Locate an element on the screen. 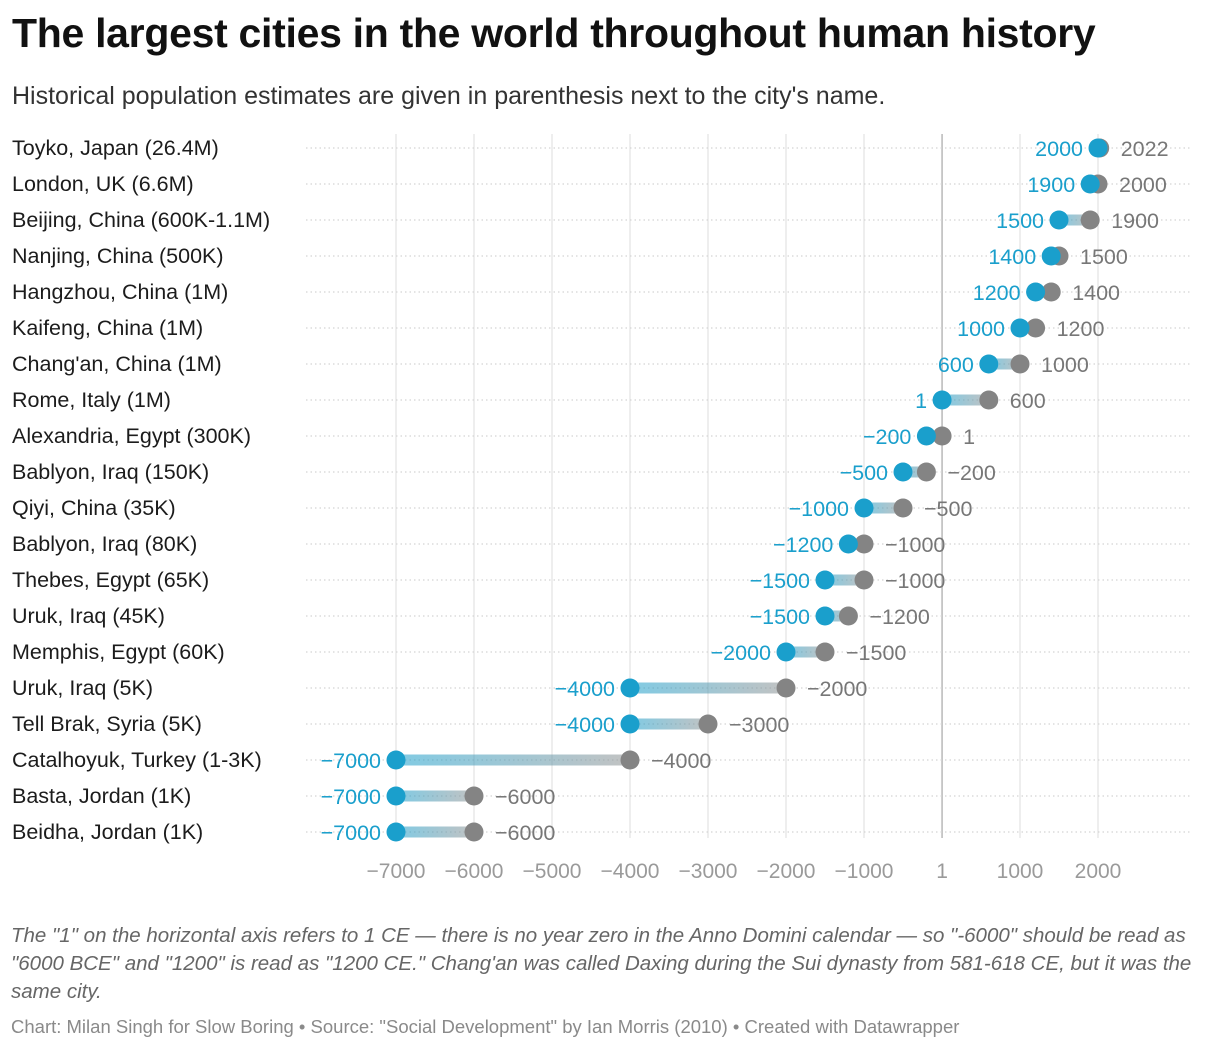 This screenshot has height=1052, width=1220. start-value-label: −2000 is located at coordinates (741, 653).